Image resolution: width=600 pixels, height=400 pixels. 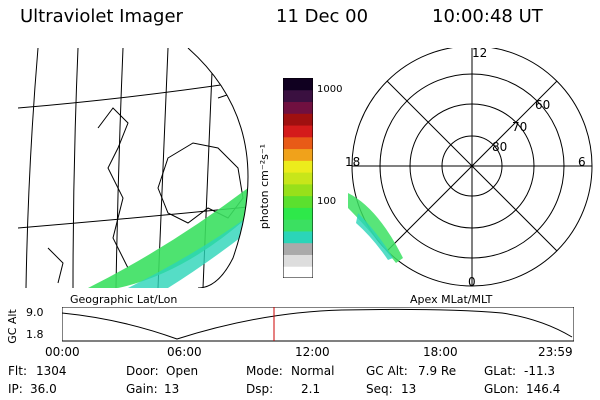 What do you see at coordinates (437, 371) in the screenshot?
I see `gc-alt-value: 7.9 Re` at bounding box center [437, 371].